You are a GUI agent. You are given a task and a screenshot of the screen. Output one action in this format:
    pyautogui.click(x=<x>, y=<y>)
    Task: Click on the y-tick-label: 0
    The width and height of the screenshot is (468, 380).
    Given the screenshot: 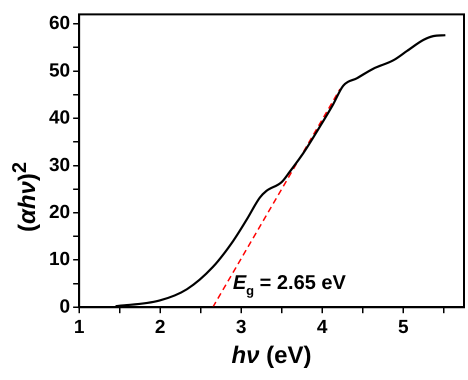 What is the action you would take?
    pyautogui.click(x=65, y=307)
    